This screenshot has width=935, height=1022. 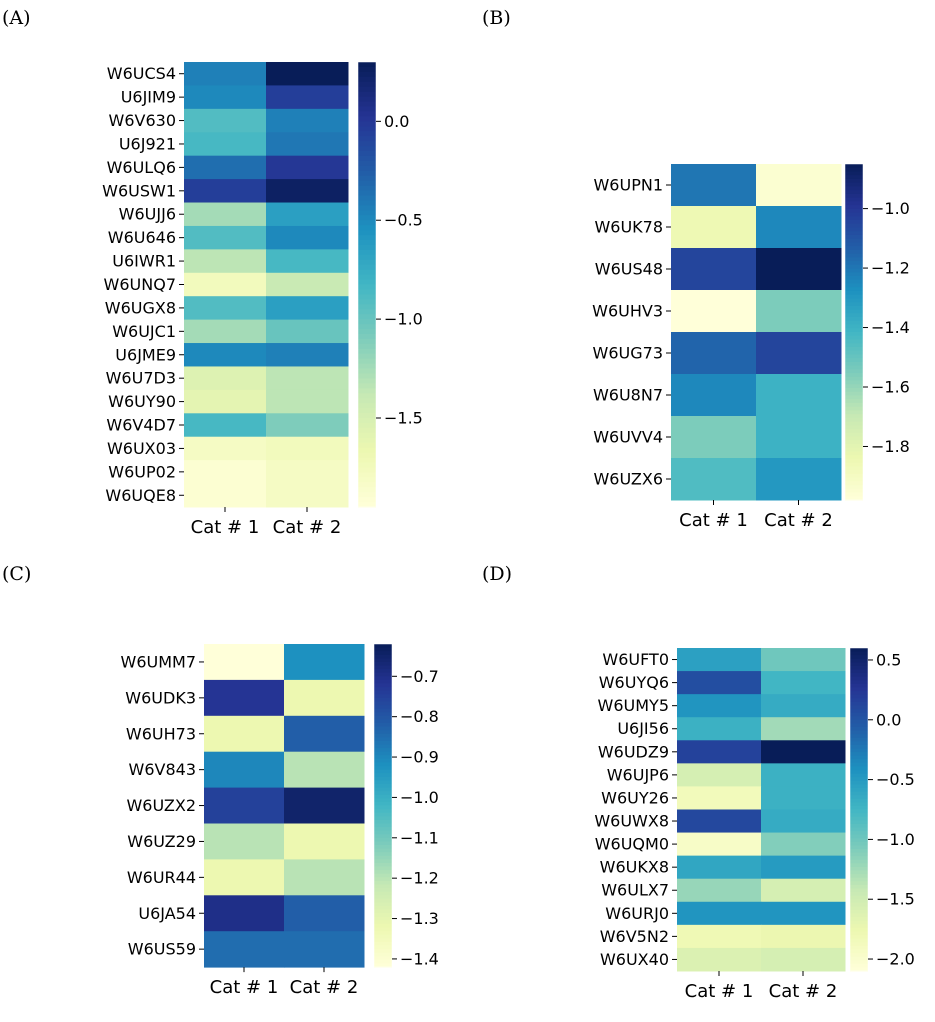 What do you see at coordinates (895, 959) in the screenshot?
I see `colorbar-tick-label-d-5: −2.0` at bounding box center [895, 959].